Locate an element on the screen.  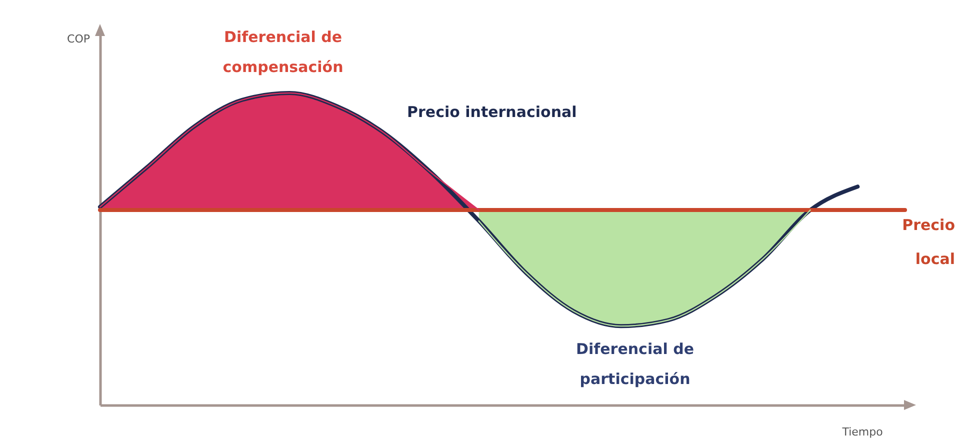
y-axis-title: COP is located at coordinates (78, 39).